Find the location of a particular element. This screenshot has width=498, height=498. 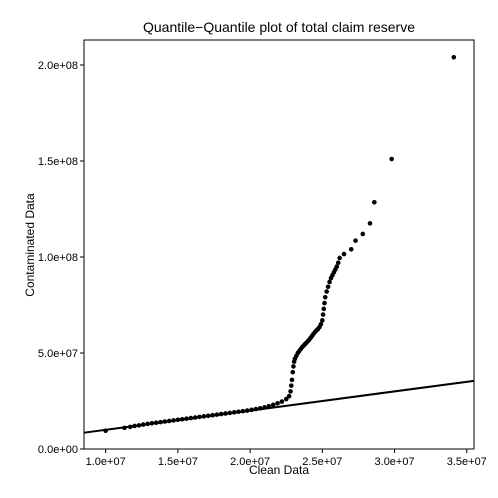

reference-line is located at coordinates (279, 406).